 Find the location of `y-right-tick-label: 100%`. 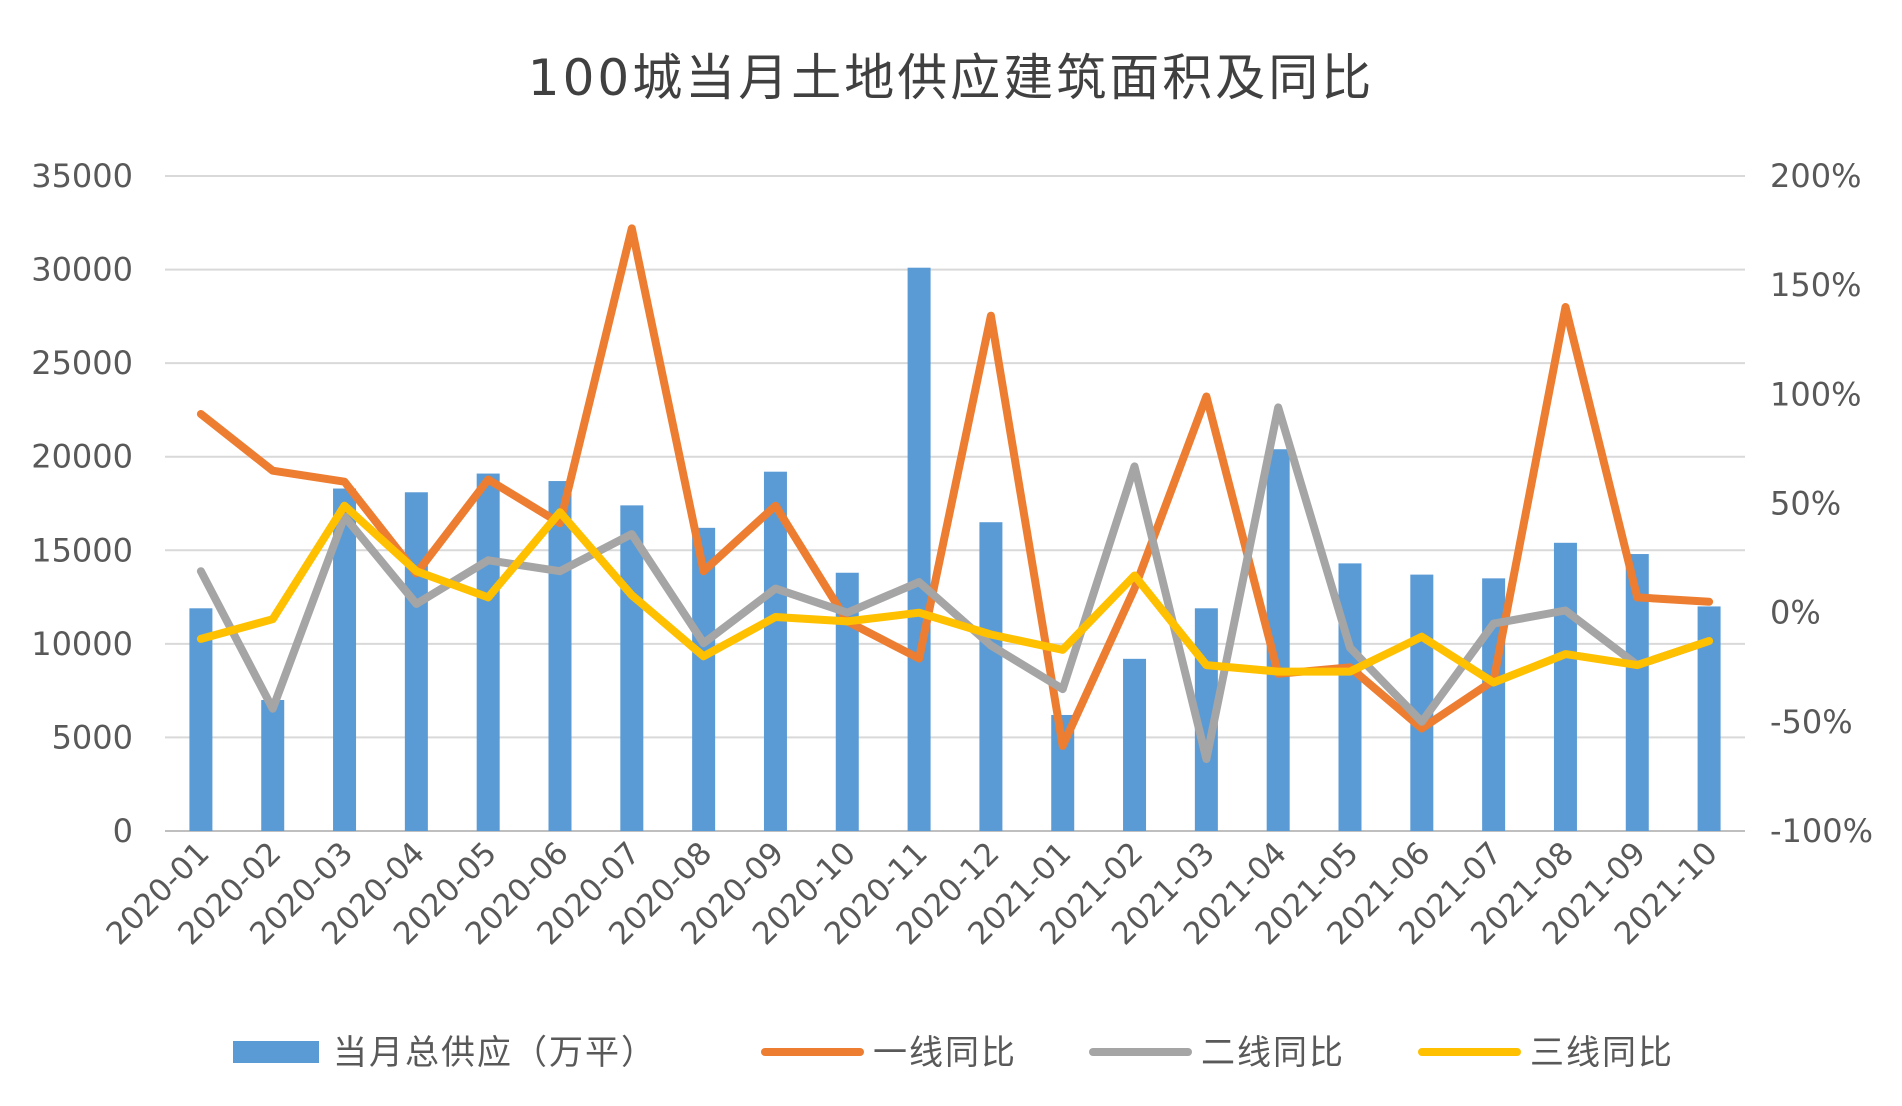

y-right-tick-label: 100% is located at coordinates (1815, 394).